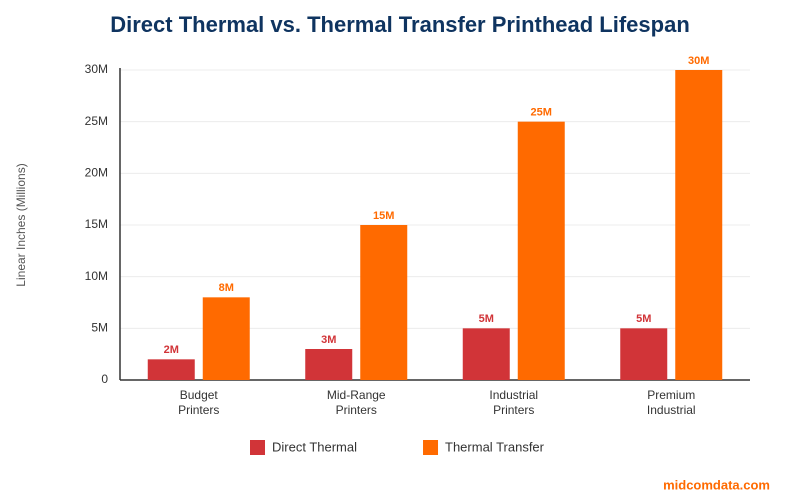 This screenshot has width=800, height=500. I want to click on y-tick-label: 25M, so click(96, 121).